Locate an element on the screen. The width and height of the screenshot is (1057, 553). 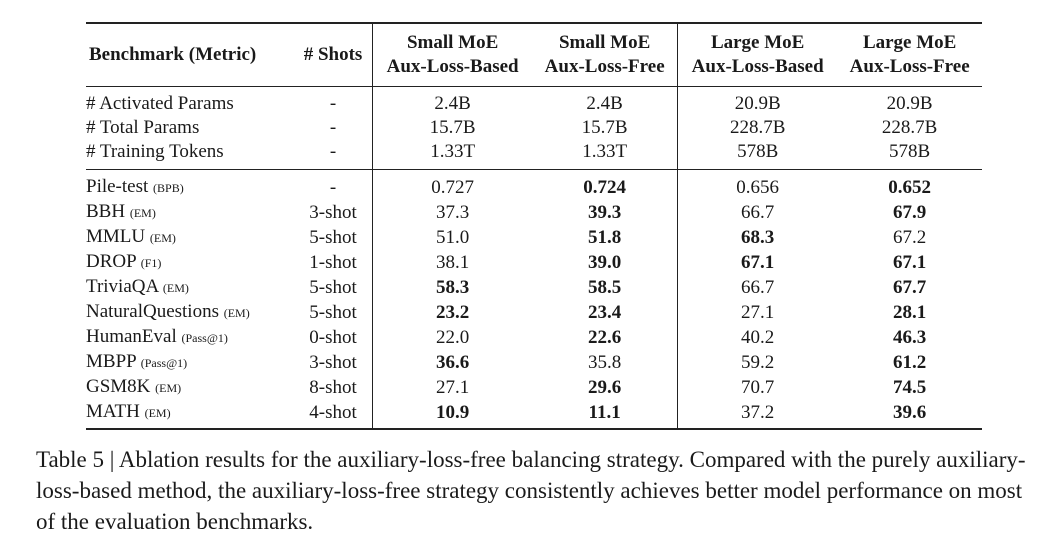
table-row: # Training Tokens - 1.33T 1.33T 578B 578B is located at coordinates (534, 155).